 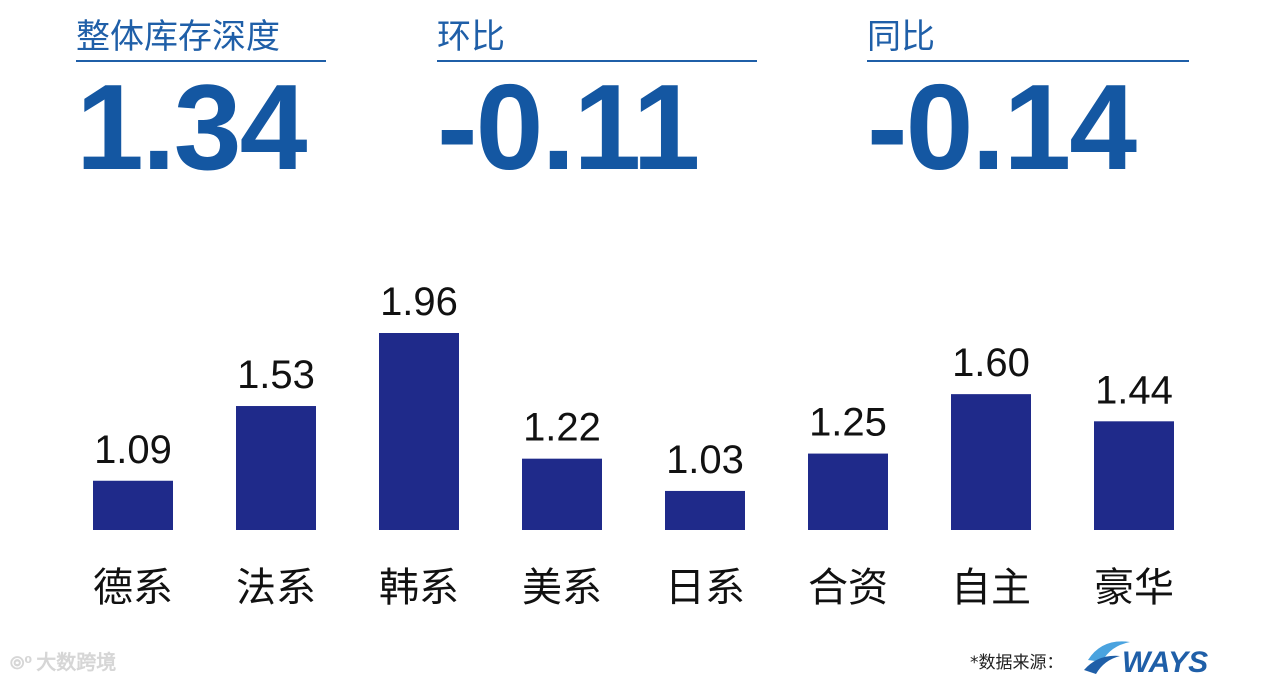 I want to click on category-label: 豪华, so click(x=1134, y=588).